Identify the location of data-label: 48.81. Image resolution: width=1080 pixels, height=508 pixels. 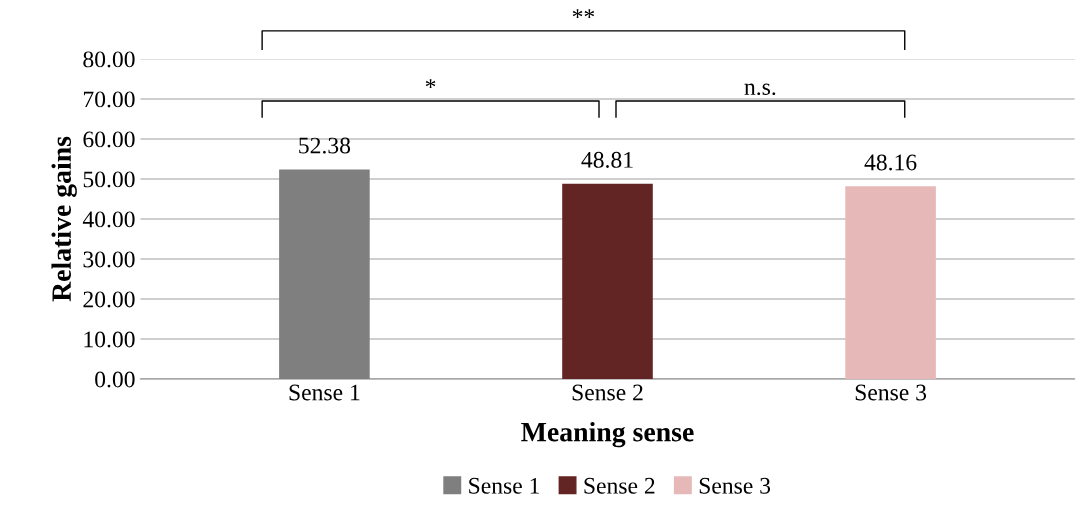
(607, 159).